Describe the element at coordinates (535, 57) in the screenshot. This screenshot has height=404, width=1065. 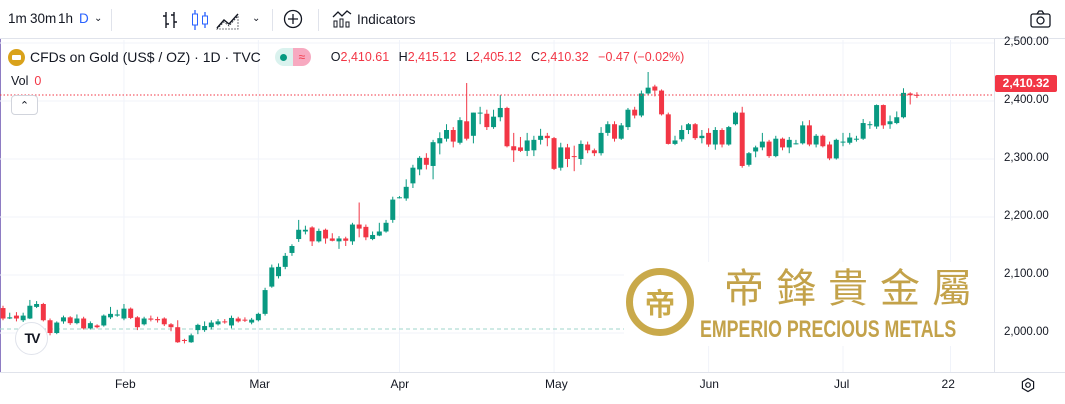
I see `close-label: C` at that location.